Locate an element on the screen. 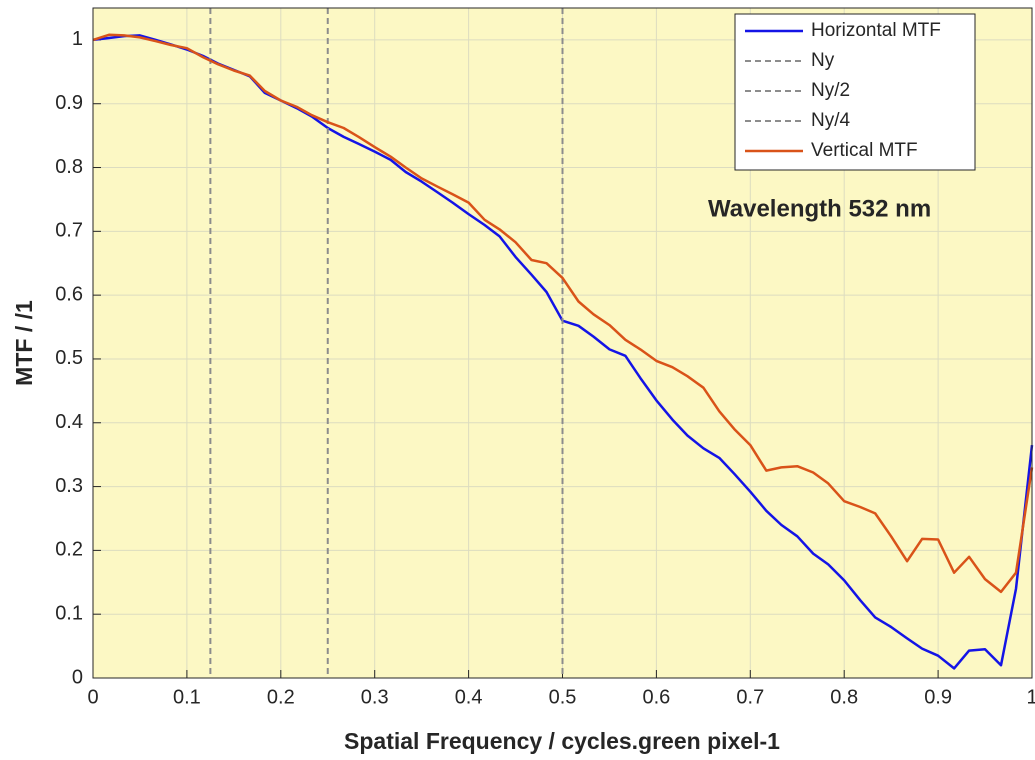  y-tick-label: 0.5 is located at coordinates (69, 358).